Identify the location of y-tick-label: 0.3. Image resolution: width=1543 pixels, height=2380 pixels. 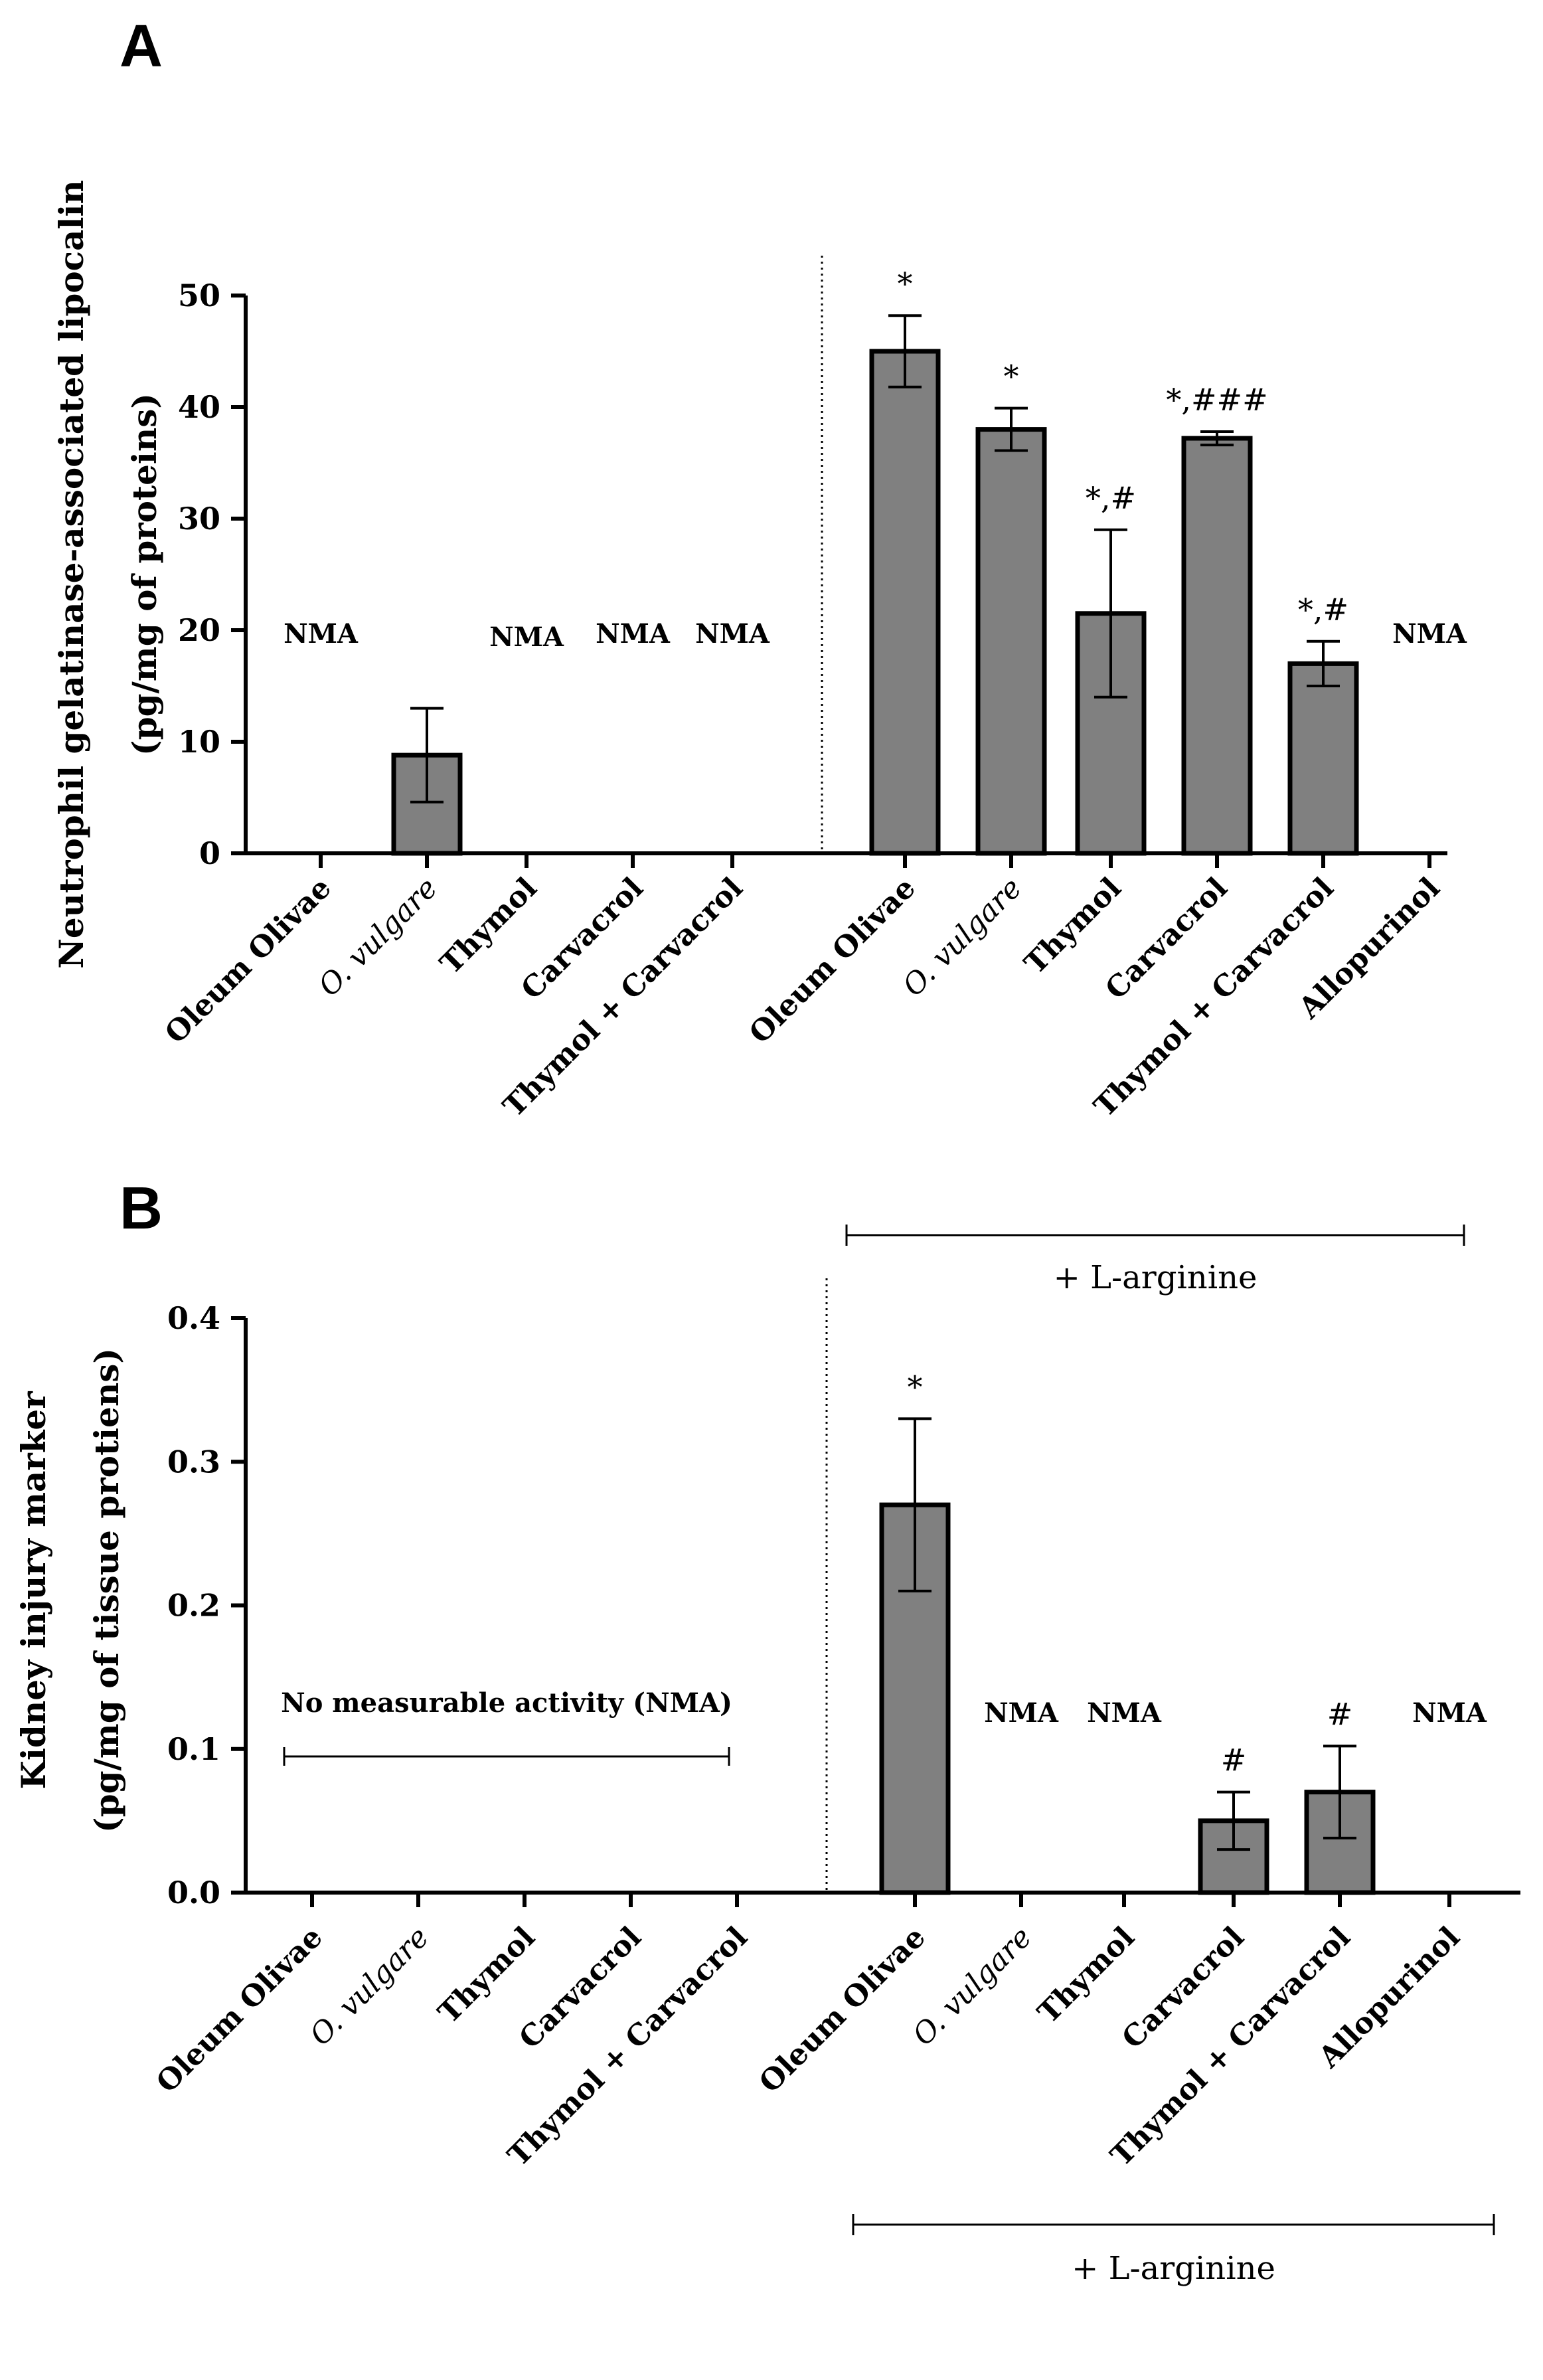
(193, 1462).